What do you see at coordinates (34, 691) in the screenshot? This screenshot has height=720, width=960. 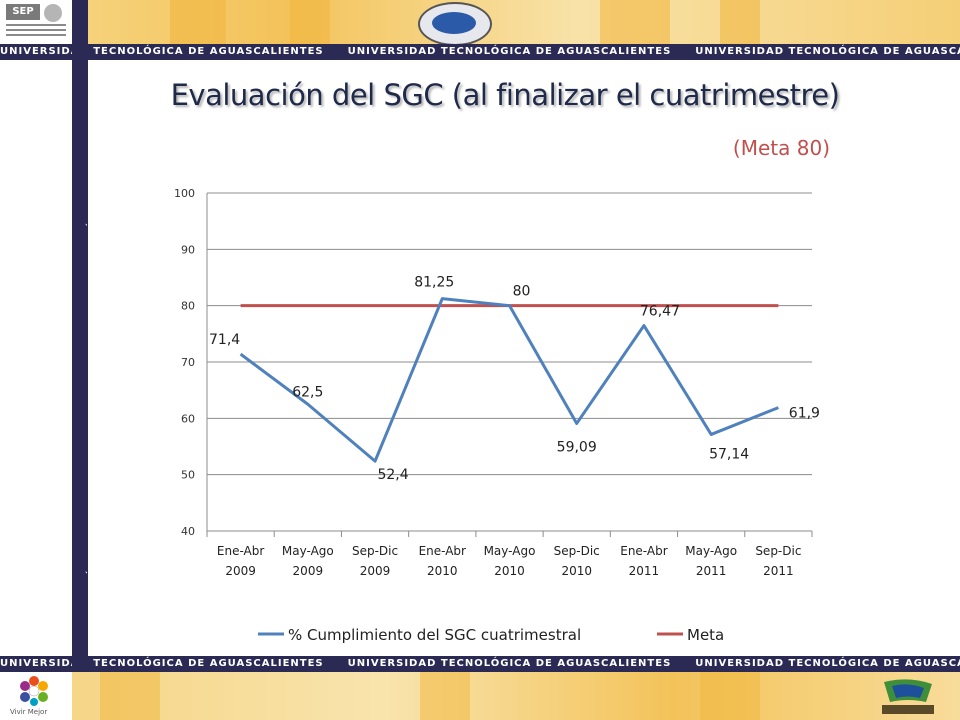 I see `vivir-mejor-logo` at bounding box center [34, 691].